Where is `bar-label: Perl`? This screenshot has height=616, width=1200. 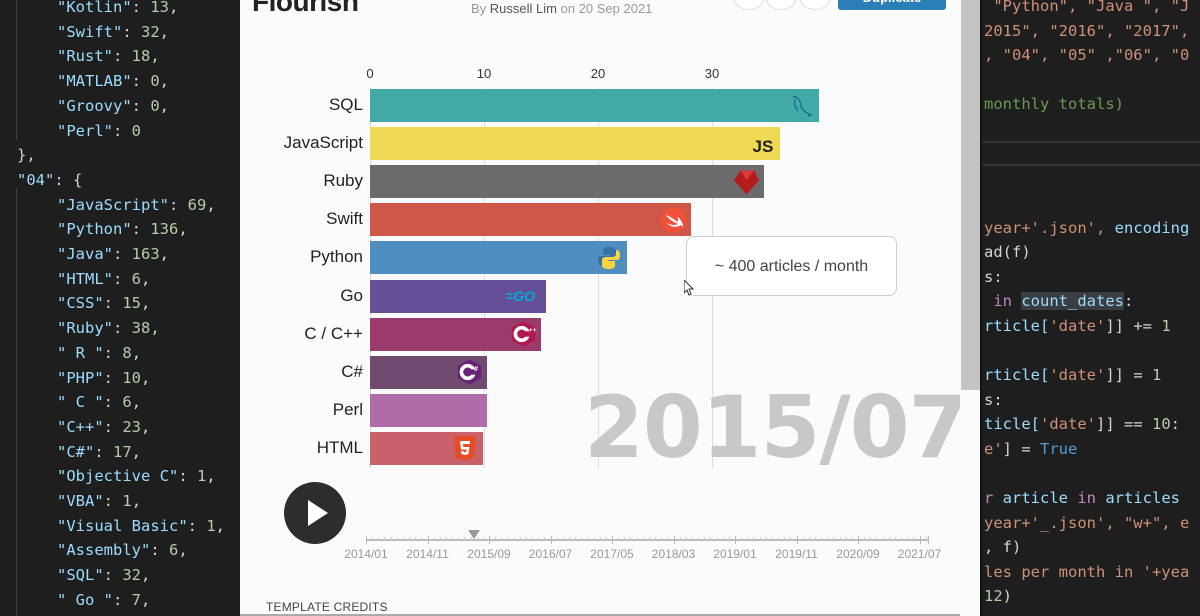 bar-label: Perl is located at coordinates (347, 409).